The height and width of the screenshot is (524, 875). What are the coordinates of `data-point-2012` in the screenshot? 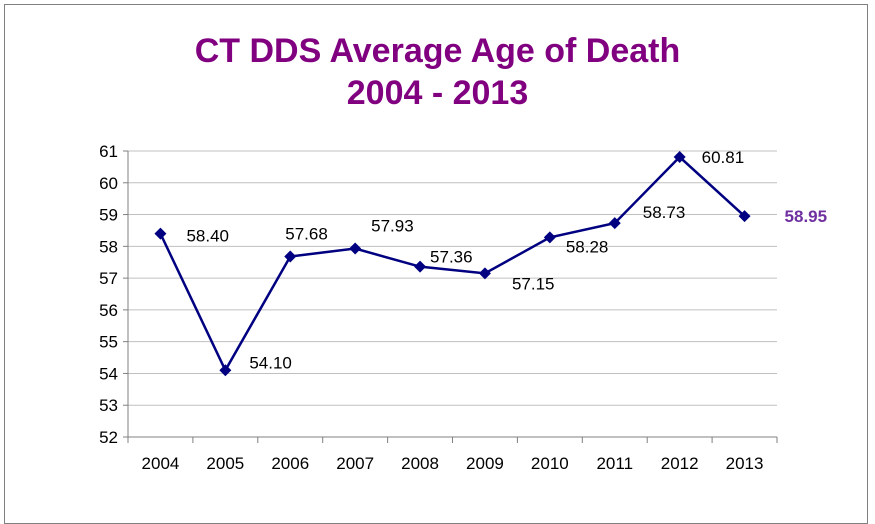 It's located at (679, 157).